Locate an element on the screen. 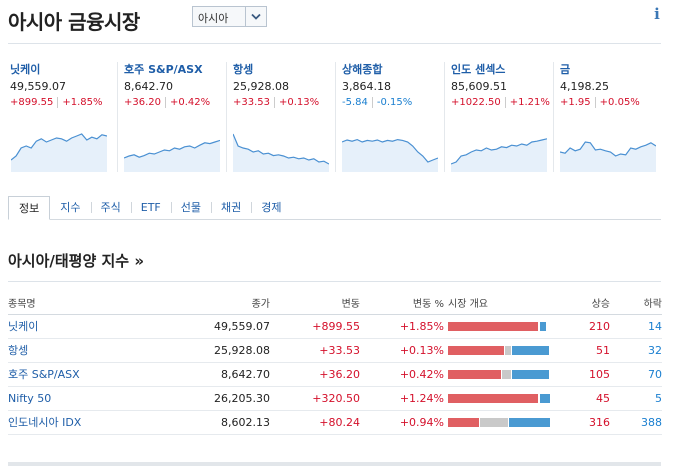 The height and width of the screenshot is (470, 676). ticker-name: 금 is located at coordinates (565, 69).